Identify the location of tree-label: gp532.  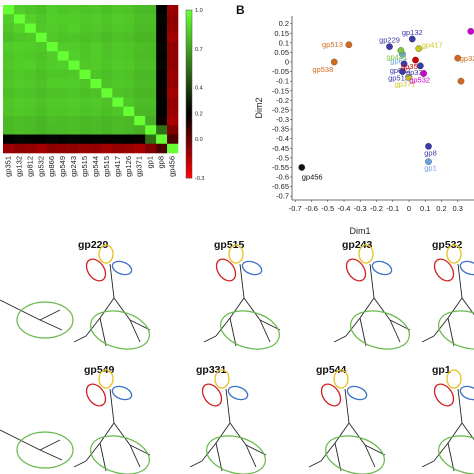
(447, 245).